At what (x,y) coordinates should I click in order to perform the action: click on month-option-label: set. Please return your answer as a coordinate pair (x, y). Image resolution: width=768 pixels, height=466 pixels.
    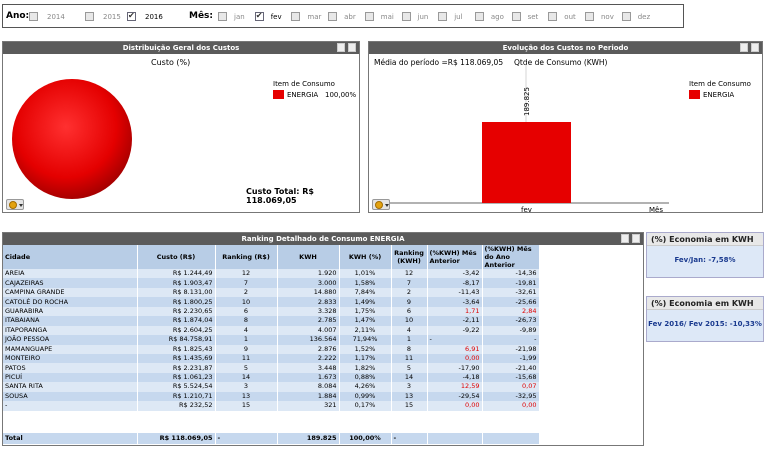
    Looking at the image, I should click on (533, 17).